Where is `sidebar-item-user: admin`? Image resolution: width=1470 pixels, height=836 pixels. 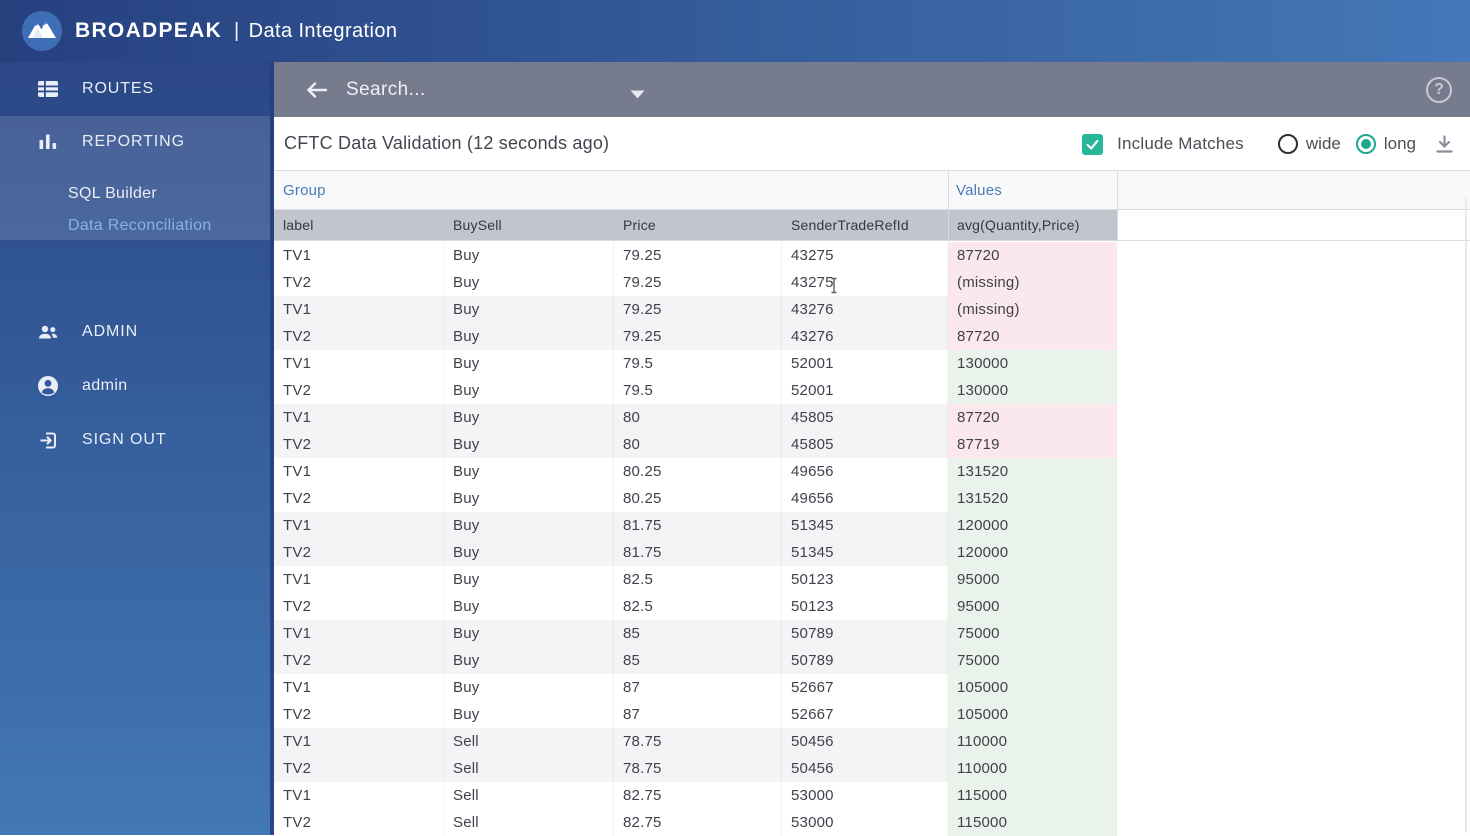 sidebar-item-user: admin is located at coordinates (135, 386).